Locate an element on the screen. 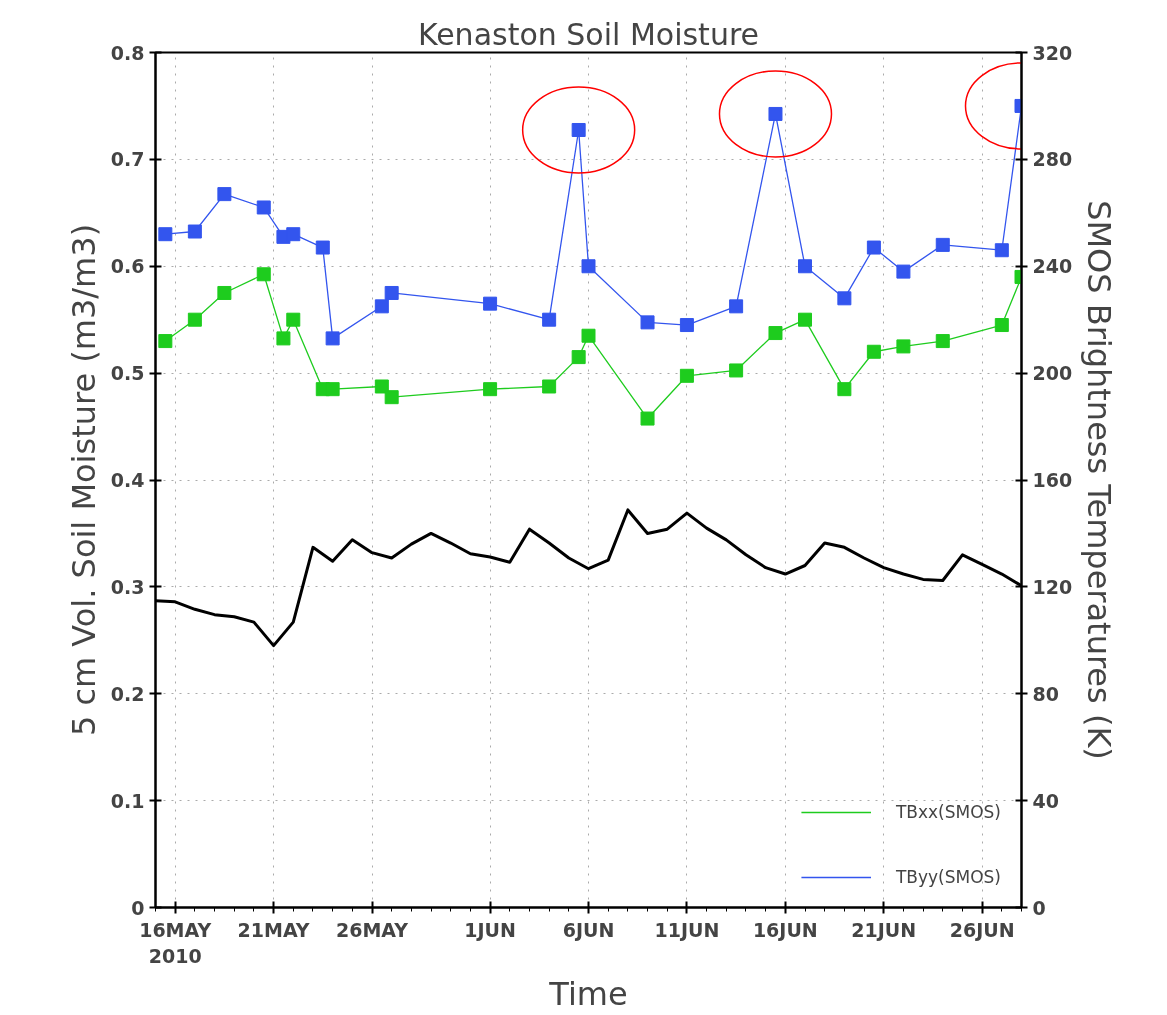 The image size is (1167, 1015). y2-tick-label: 200 is located at coordinates (1052, 373).